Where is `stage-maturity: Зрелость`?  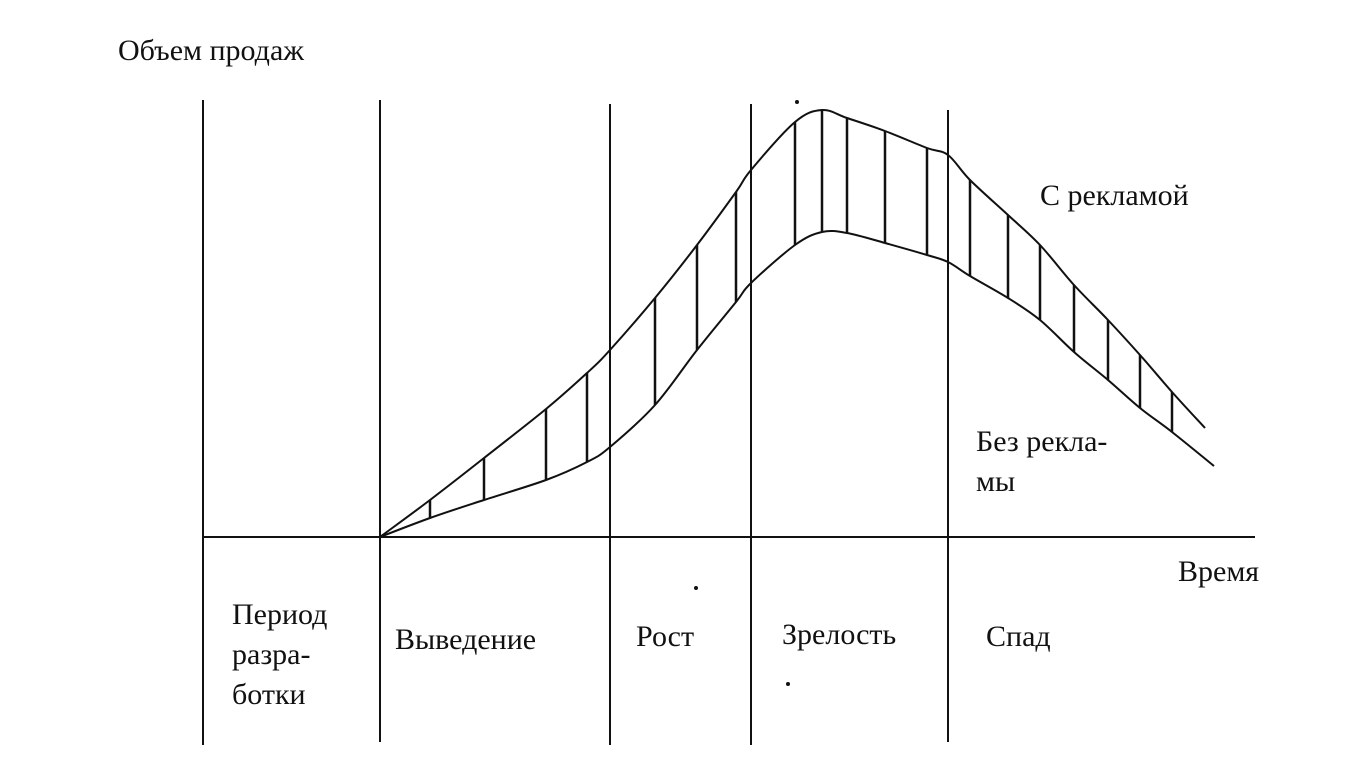 stage-maturity: Зрелость is located at coordinates (839, 634).